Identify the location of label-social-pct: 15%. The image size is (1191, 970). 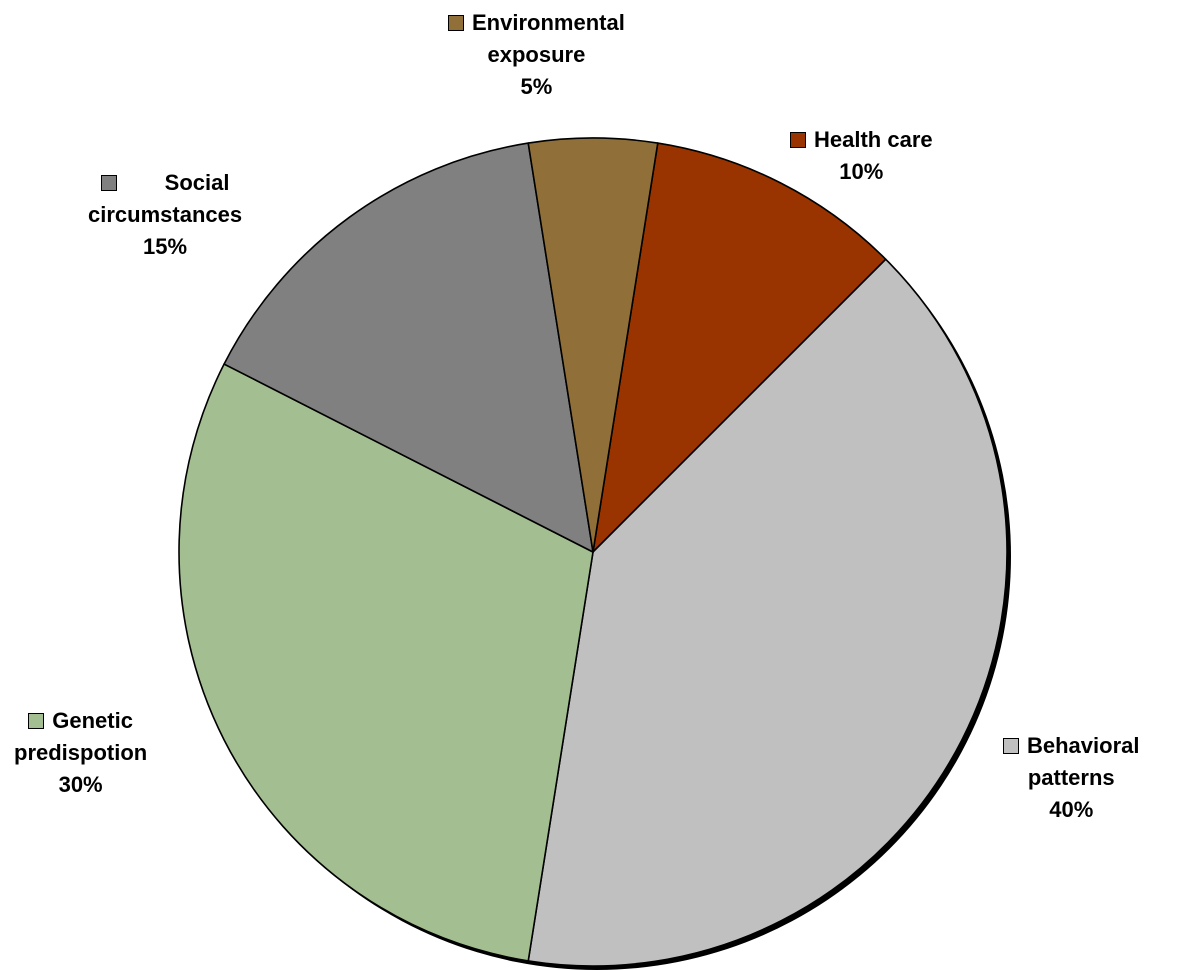
(165, 246).